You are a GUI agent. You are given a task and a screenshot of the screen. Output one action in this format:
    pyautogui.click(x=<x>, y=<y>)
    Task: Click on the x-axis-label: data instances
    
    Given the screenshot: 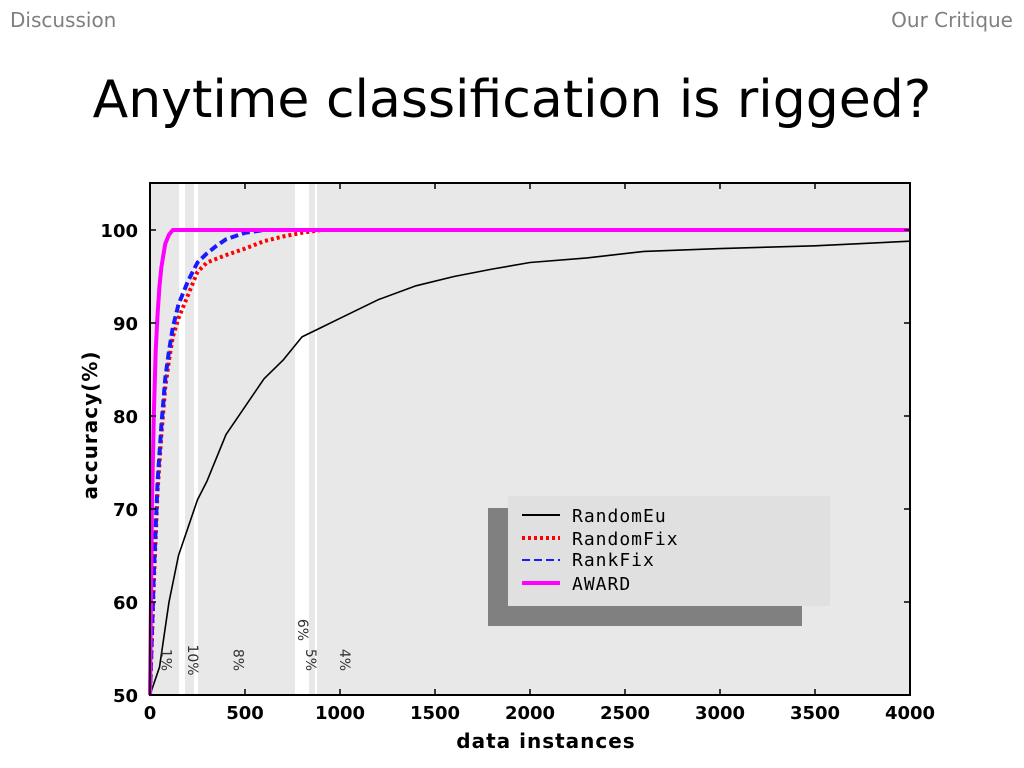 What is the action you would take?
    pyautogui.click(x=545, y=741)
    